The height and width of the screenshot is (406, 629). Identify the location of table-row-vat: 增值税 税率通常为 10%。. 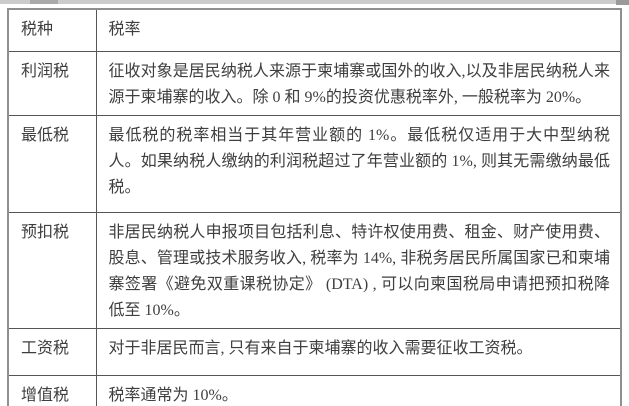
(314, 390).